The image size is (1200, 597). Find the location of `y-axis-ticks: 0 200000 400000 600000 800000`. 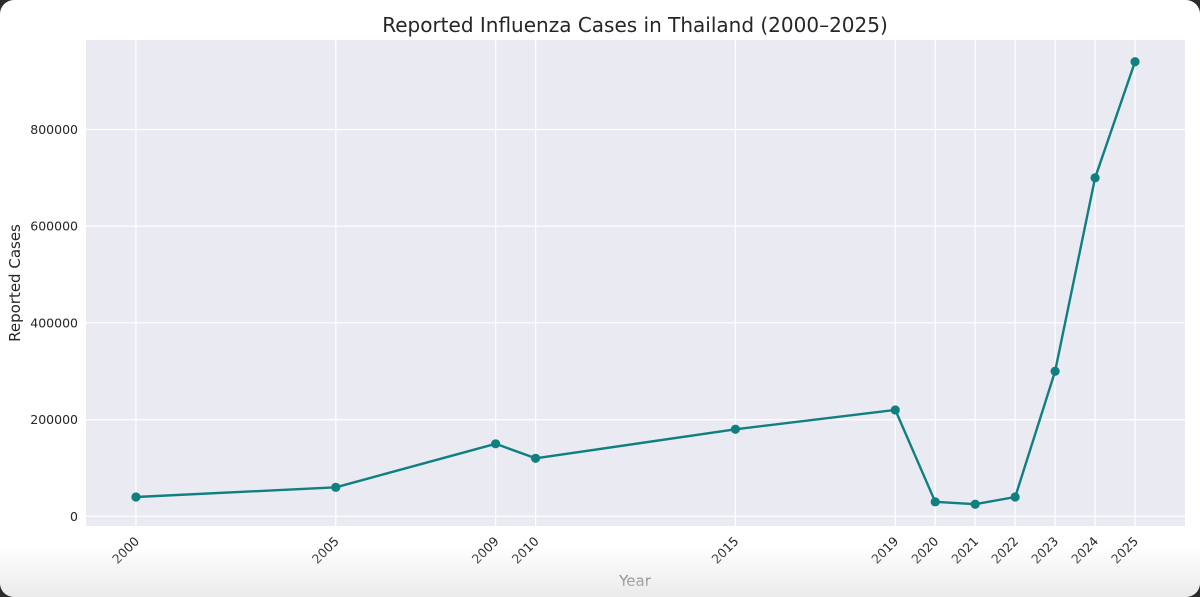

y-axis-ticks: 0 200000 400000 600000 800000 is located at coordinates (54, 323).